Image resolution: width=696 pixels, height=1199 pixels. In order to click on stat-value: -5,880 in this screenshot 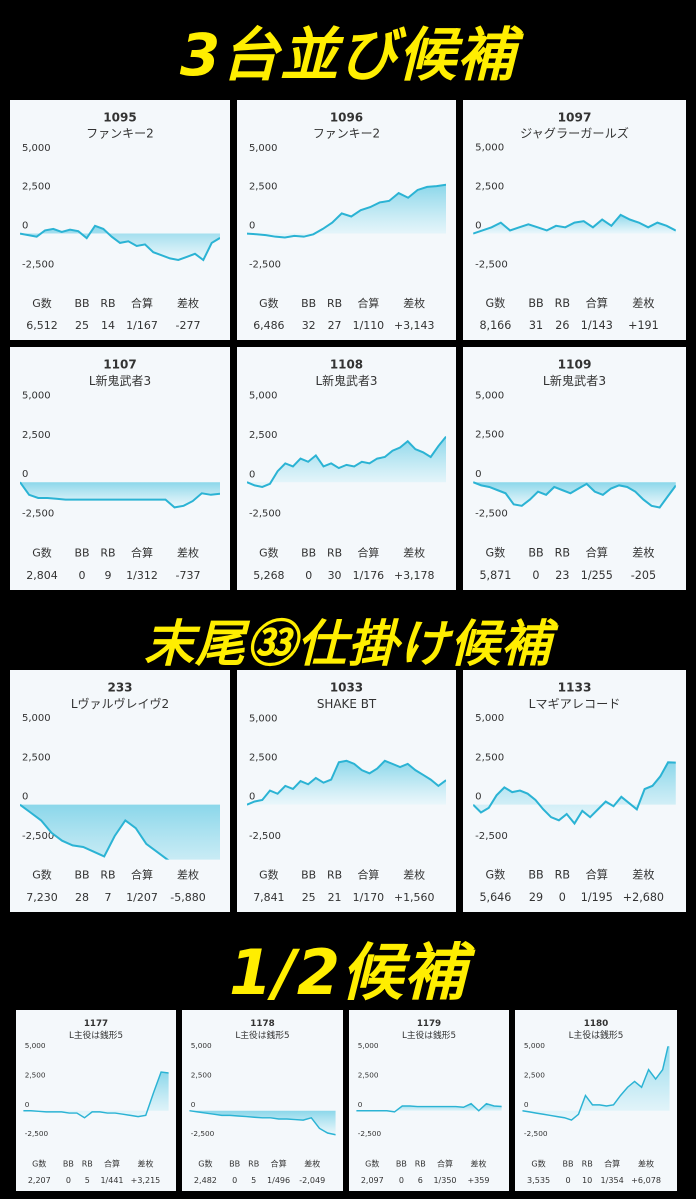, I will do `click(187, 897)`.